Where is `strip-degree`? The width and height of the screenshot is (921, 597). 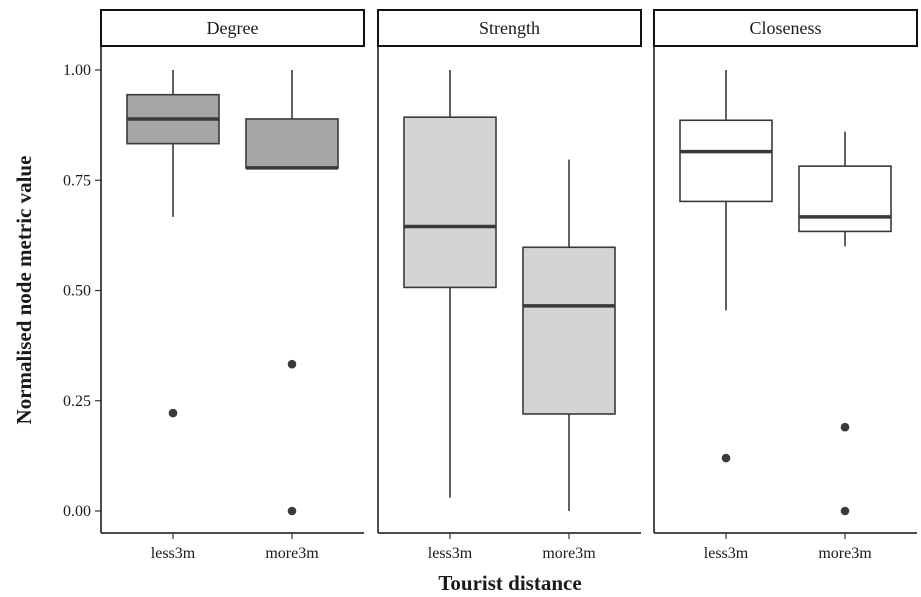
strip-degree is located at coordinates (232, 28).